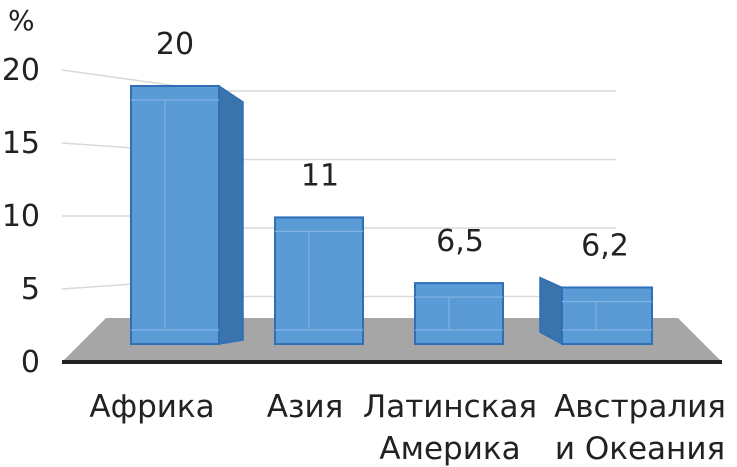 Image resolution: width=737 pixels, height=467 pixels. What do you see at coordinates (460, 241) in the screenshot?
I see `data-label: 6,5` at bounding box center [460, 241].